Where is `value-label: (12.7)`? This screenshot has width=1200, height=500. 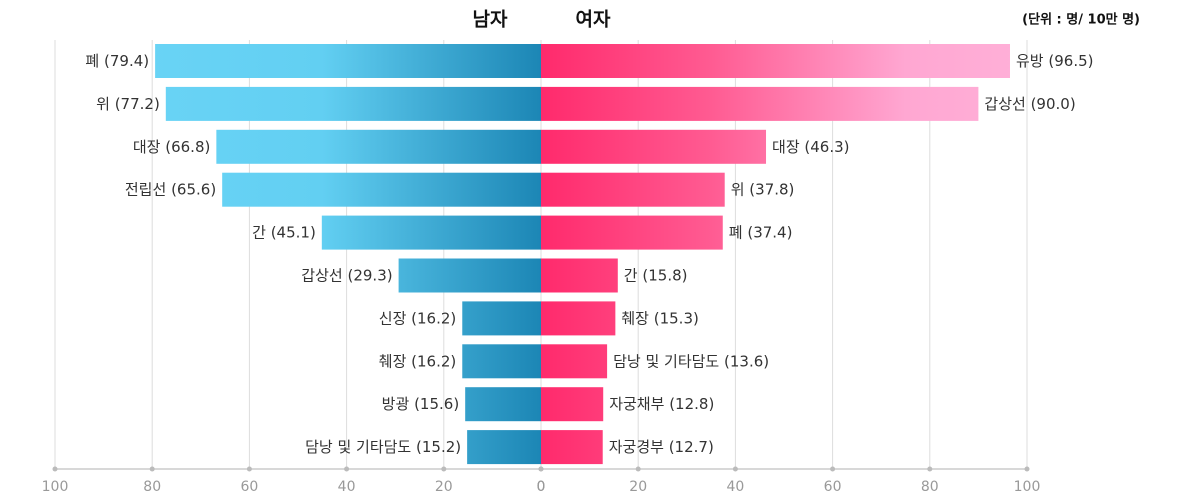 value-label: (12.7) is located at coordinates (691, 447).